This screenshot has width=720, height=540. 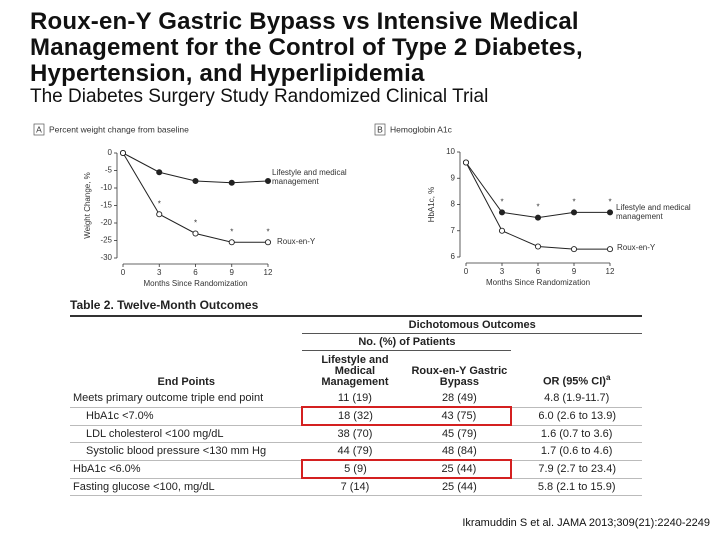 What do you see at coordinates (106, 222) in the screenshot?
I see `y-tick-label: -20` at bounding box center [106, 222].